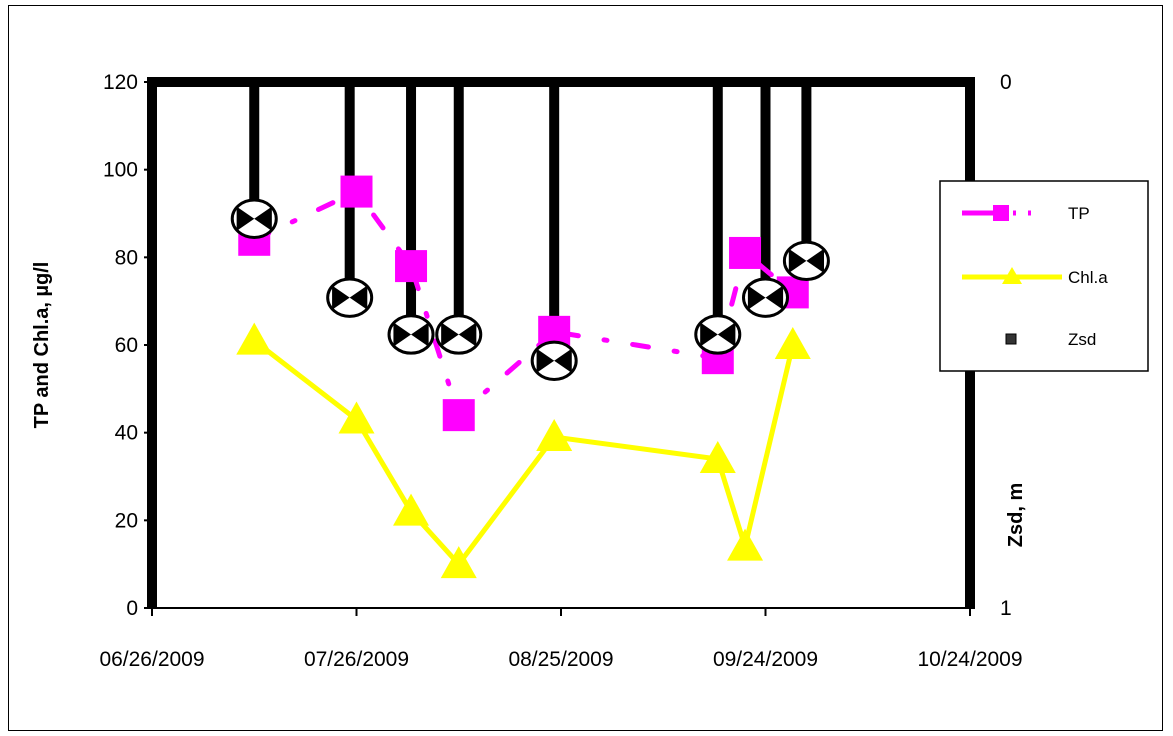 The height and width of the screenshot is (736, 1173). Describe the element at coordinates (126, 257) in the screenshot. I see `y-tick-label: 80` at that location.